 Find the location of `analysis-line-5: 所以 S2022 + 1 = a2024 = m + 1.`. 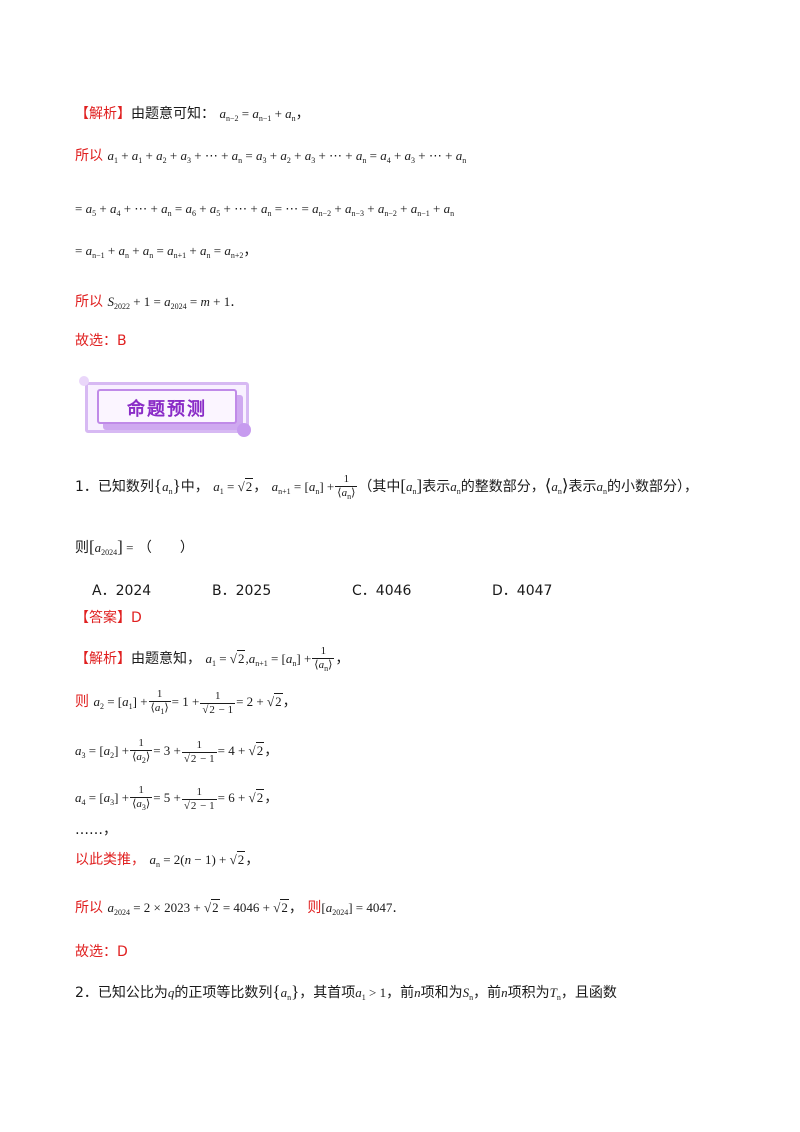

analysis-line-5: 所以 S2022 + 1 = a2024 = m + 1. is located at coordinates (155, 302).